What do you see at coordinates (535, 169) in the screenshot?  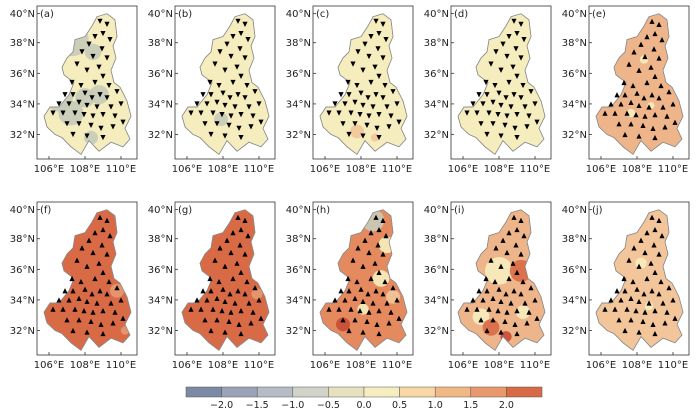 I see `lon-tick-label: 110°E` at bounding box center [535, 169].